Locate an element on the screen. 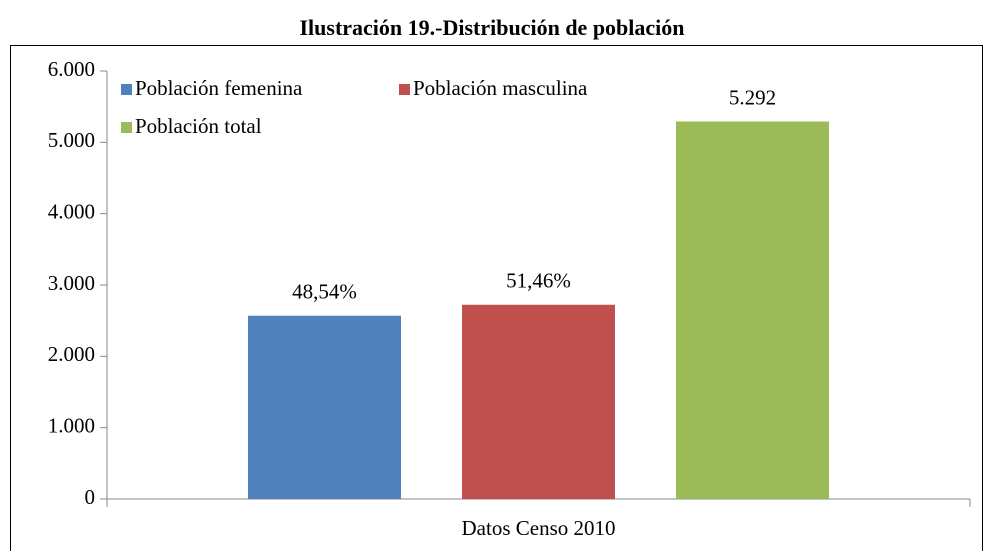  y-tick-label: 1.000 is located at coordinates (71, 425).